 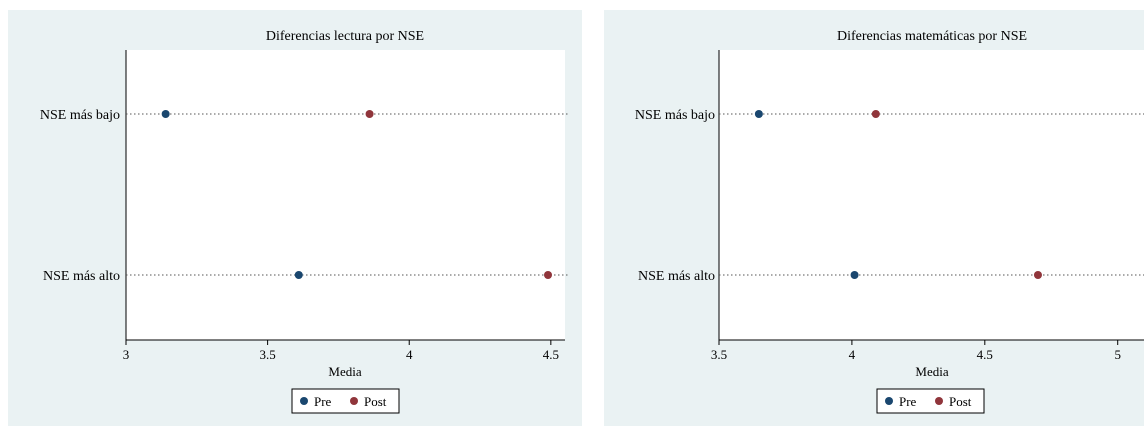 What do you see at coordinates (931, 371) in the screenshot?
I see `chart-matematicas-xlabel: Media` at bounding box center [931, 371].